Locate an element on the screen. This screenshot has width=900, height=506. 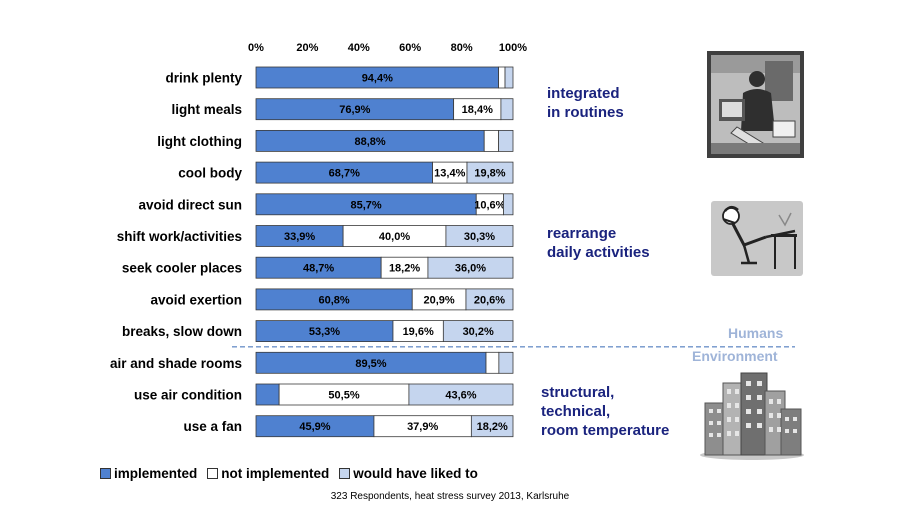
category-label: air and shade rooms is located at coordinates (176, 363).